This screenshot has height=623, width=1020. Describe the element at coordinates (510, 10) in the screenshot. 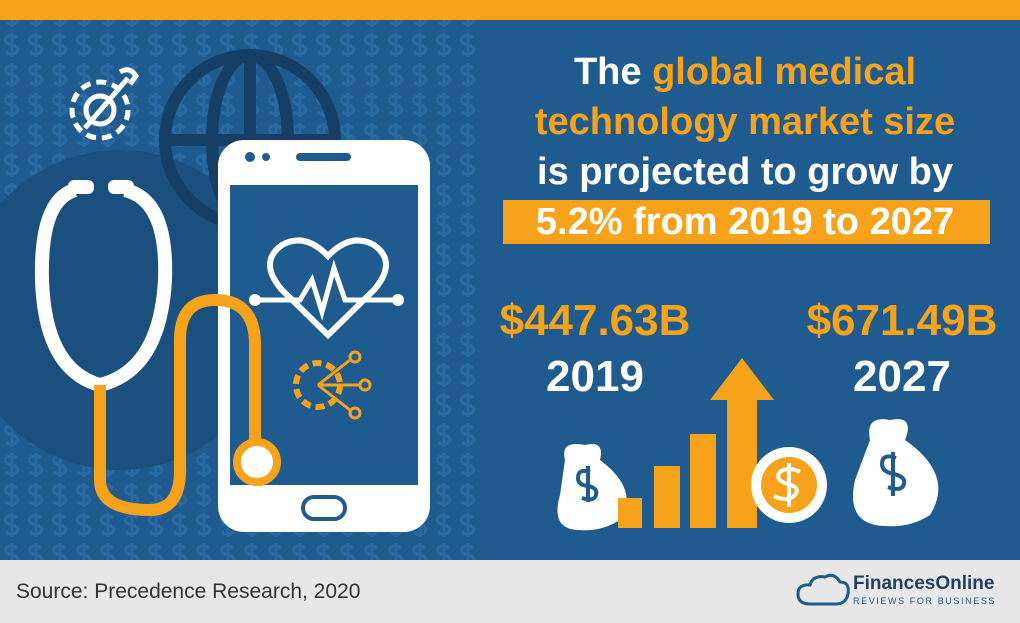

I see `top-bar` at that location.